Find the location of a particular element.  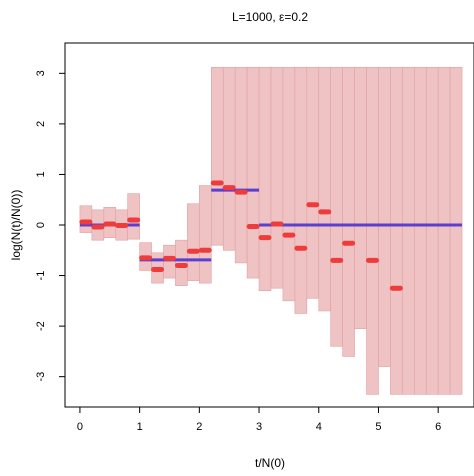

x-tick-label: 1 is located at coordinates (140, 427).